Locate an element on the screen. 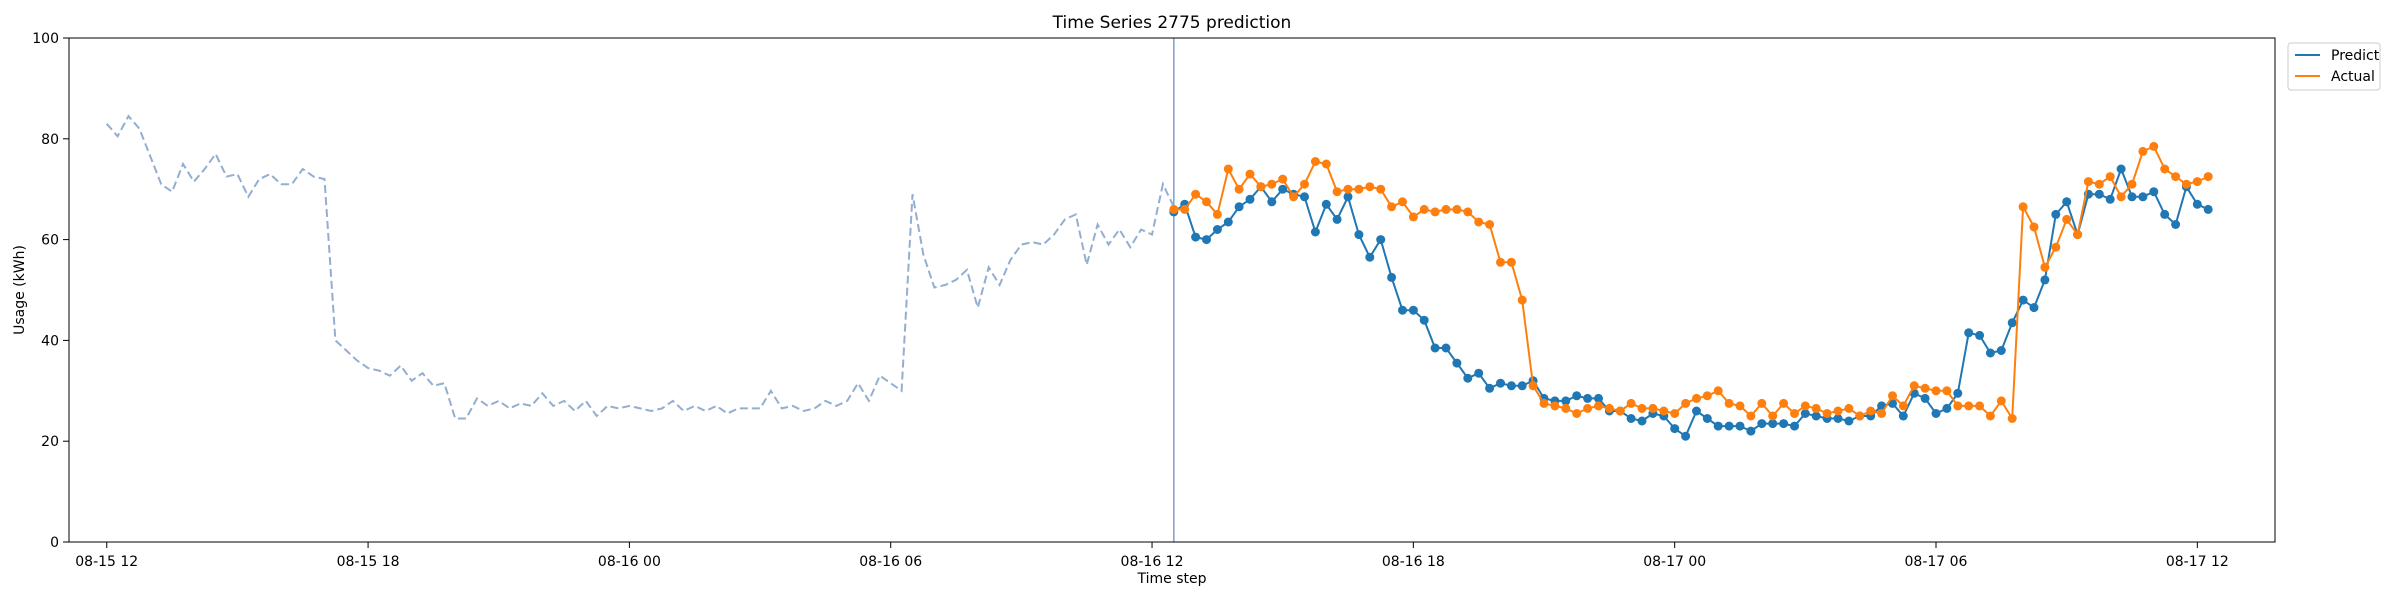 This screenshot has width=2400, height=600. chart-title: Time Series 2775 prediction is located at coordinates (1172, 23).